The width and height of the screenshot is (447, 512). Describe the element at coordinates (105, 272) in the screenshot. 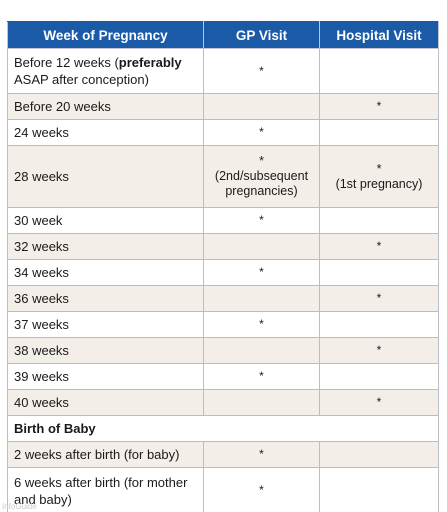

I see `week-cell: 34 weeks` at that location.